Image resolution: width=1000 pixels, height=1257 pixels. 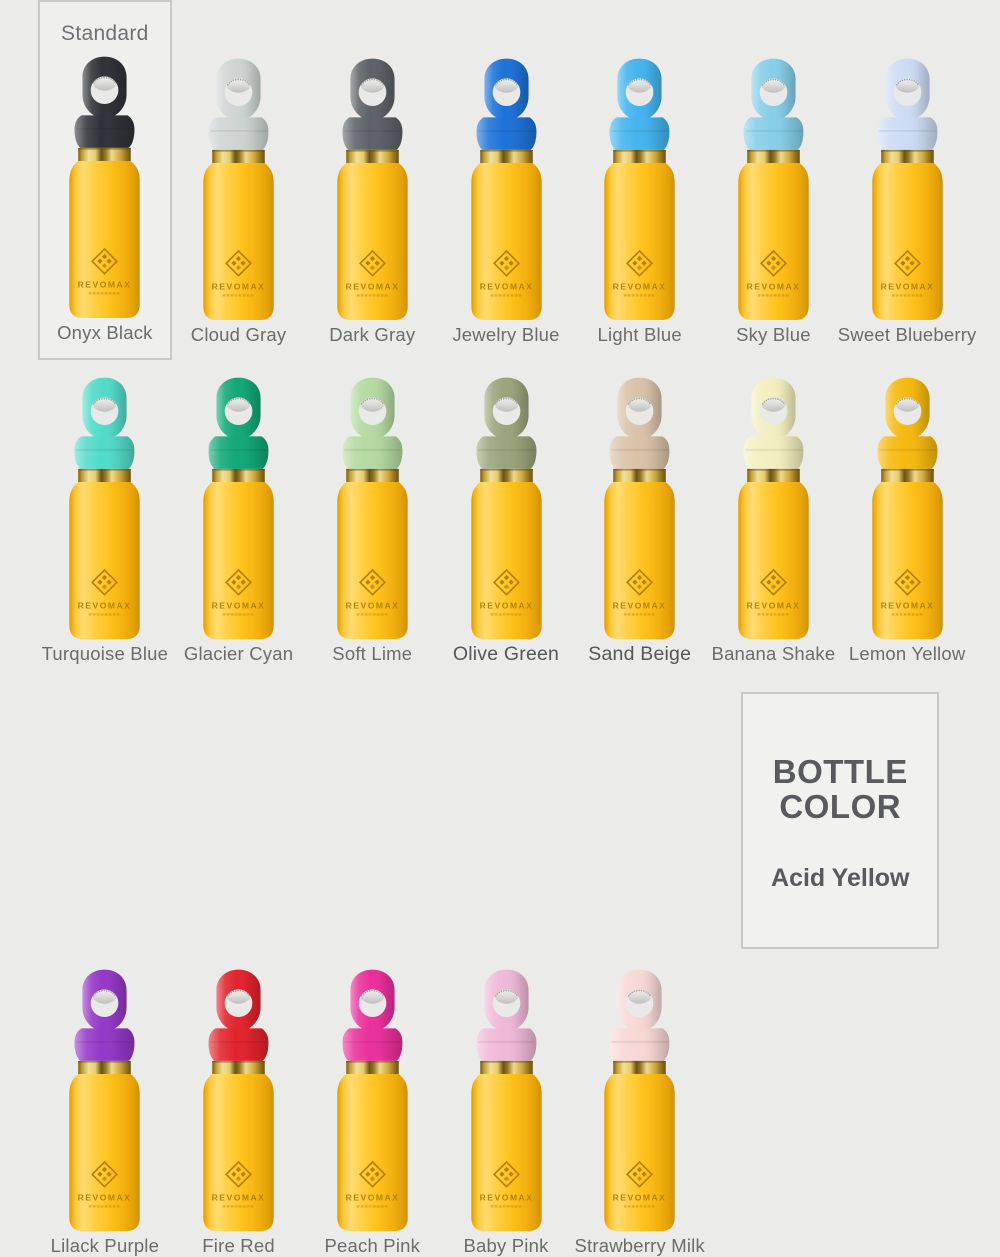 I want to click on cap-color-label: Cloud Gray, so click(x=238, y=334).